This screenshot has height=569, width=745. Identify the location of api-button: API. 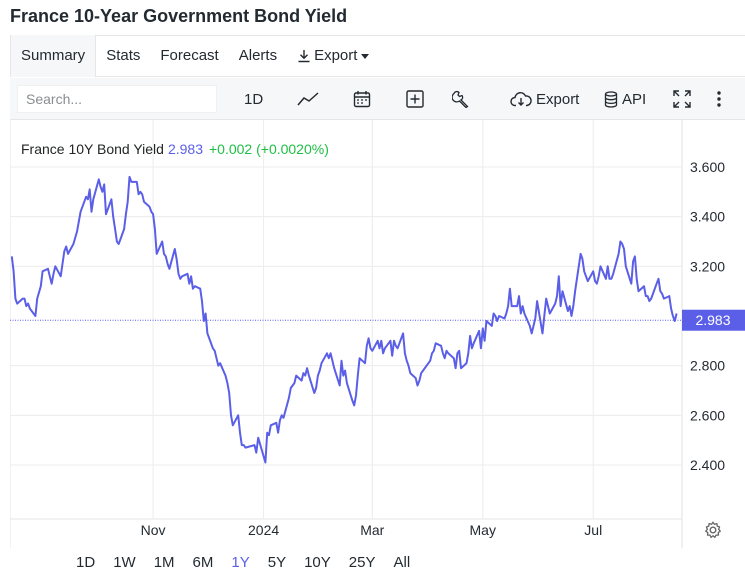
(625, 99).